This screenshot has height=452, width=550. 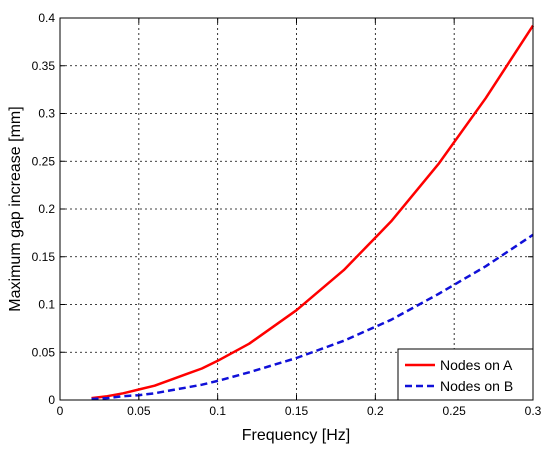 What do you see at coordinates (60, 411) in the screenshot?
I see `x-tick-label: 0` at bounding box center [60, 411].